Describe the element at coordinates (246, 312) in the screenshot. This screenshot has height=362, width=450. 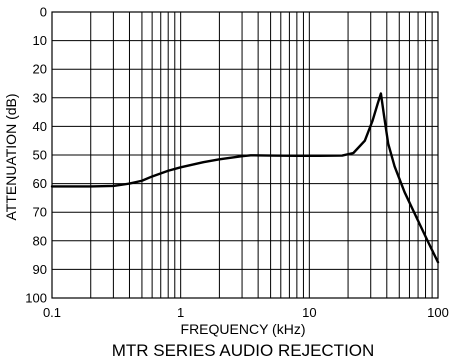
I see `x-tick-labels: 0.1 1 10 100` at that location.